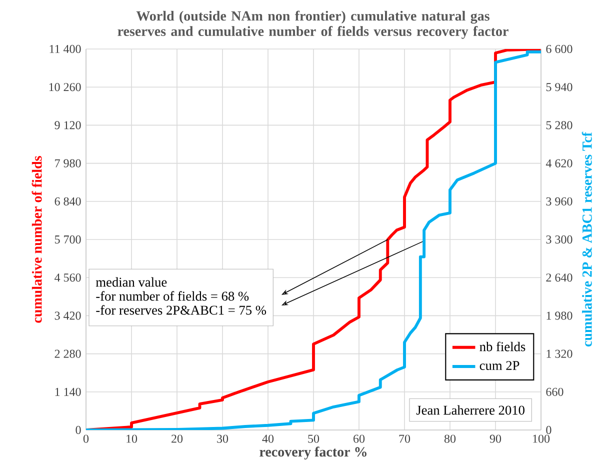 The height and width of the screenshot is (473, 600). What do you see at coordinates (450, 438) in the screenshot?
I see `x-tick-label: 80` at bounding box center [450, 438].